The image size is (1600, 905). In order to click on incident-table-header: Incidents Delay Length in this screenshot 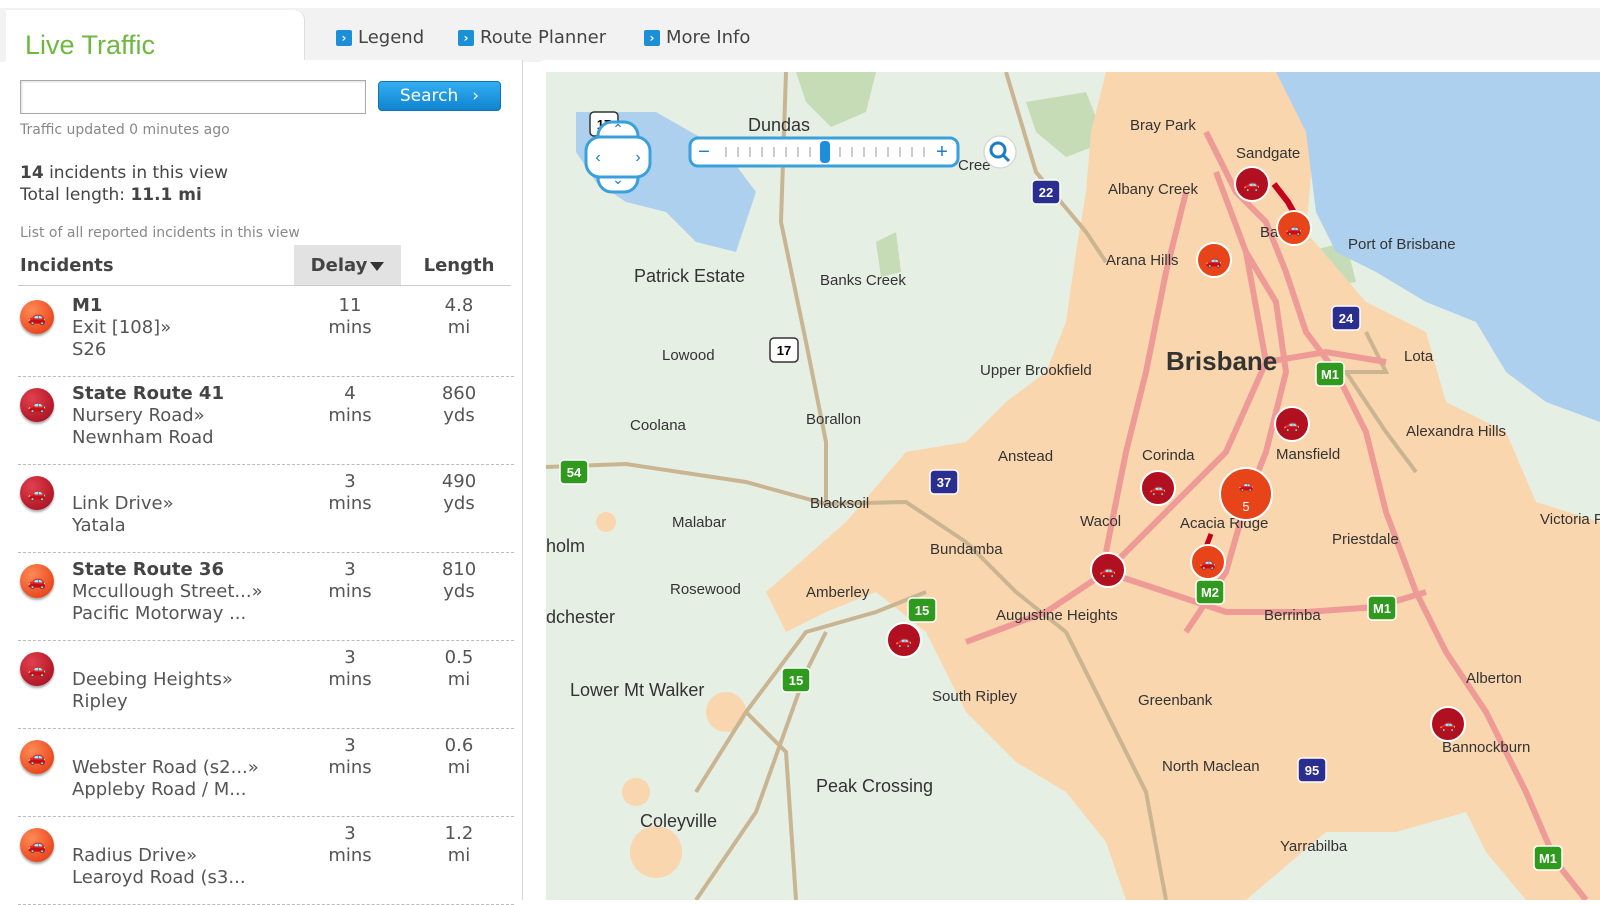, I will do `click(264, 265)`.